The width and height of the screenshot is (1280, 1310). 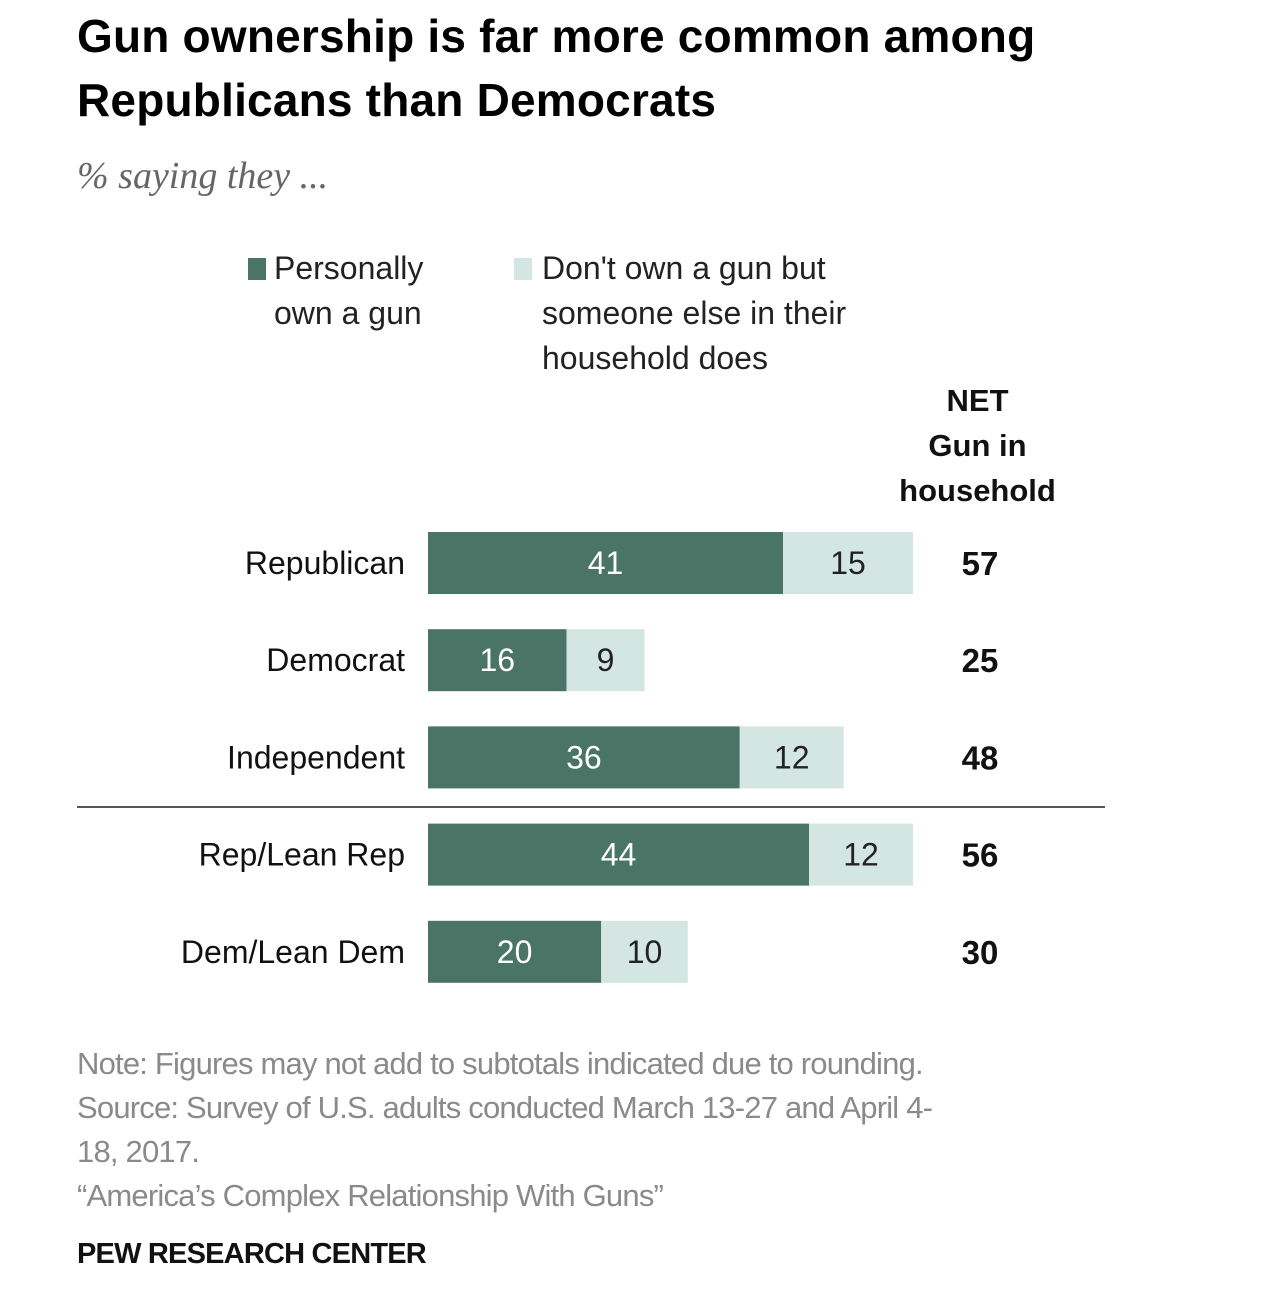 I want to click on legend-line: own a gun, so click(x=348, y=313).